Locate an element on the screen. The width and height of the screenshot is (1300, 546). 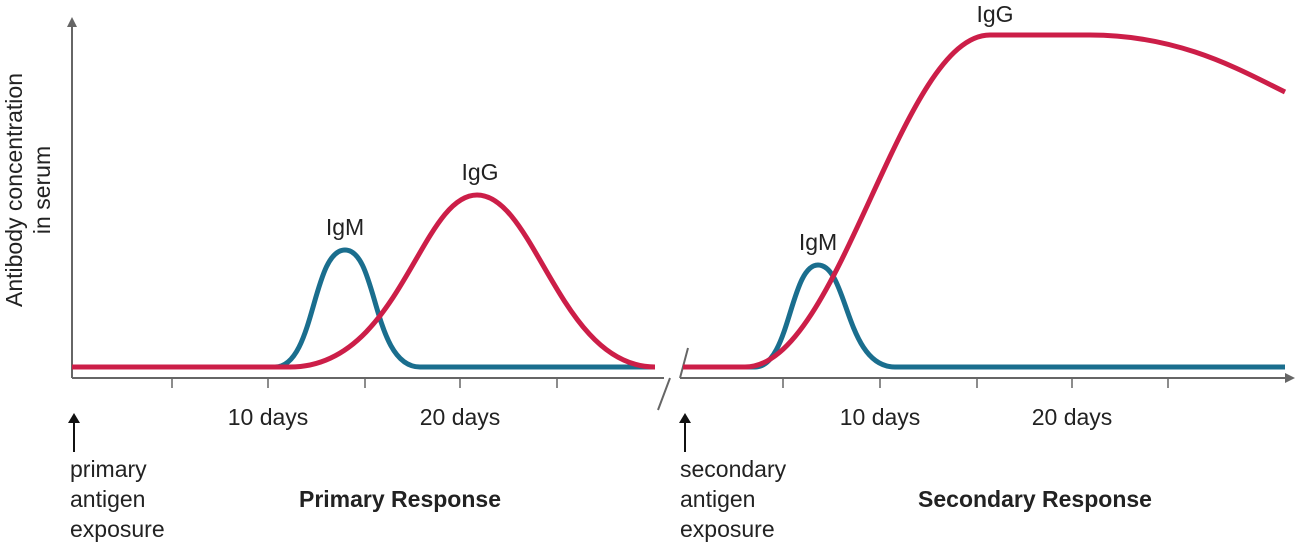
exposure-label: secondary is located at coordinates (733, 469).